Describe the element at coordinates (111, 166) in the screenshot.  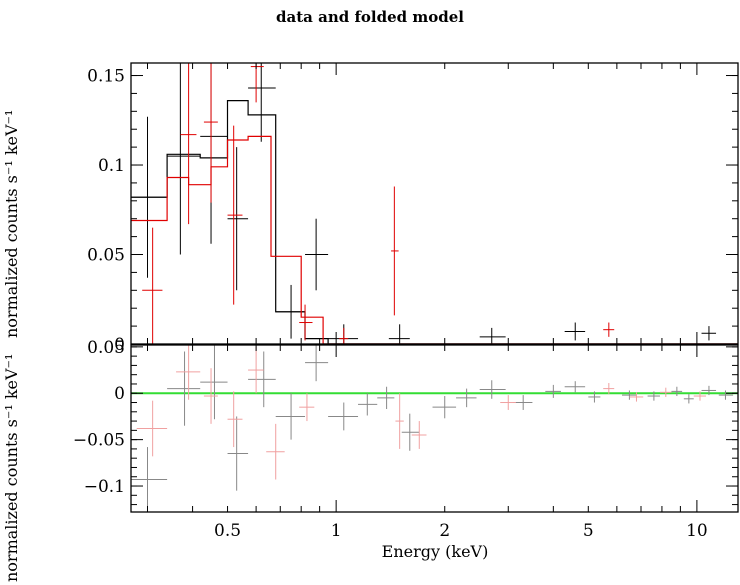
I see `y-tick-label: 0.1` at that location.